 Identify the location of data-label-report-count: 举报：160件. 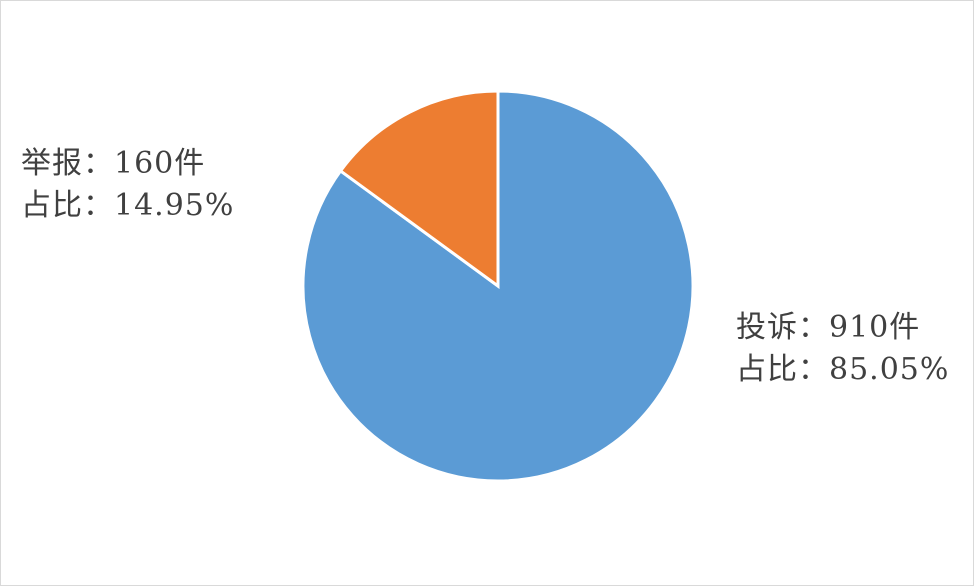
(113, 163).